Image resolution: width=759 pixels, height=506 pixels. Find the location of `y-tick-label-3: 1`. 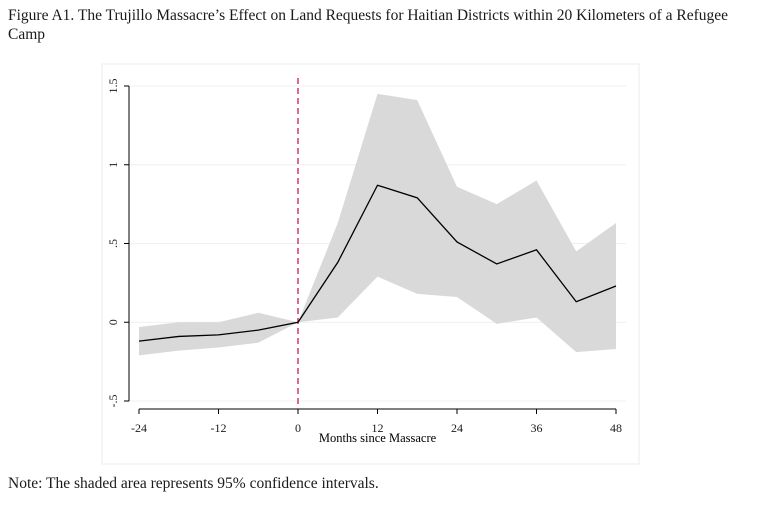

y-tick-label-3: 1 is located at coordinates (113, 165).